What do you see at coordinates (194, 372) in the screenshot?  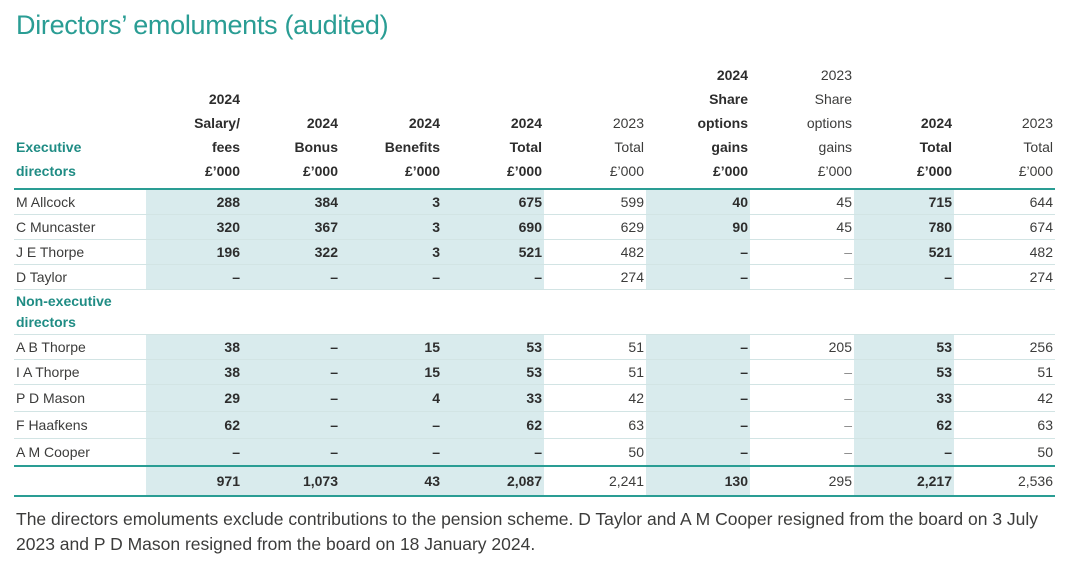 I see `table-cell: 38` at bounding box center [194, 372].